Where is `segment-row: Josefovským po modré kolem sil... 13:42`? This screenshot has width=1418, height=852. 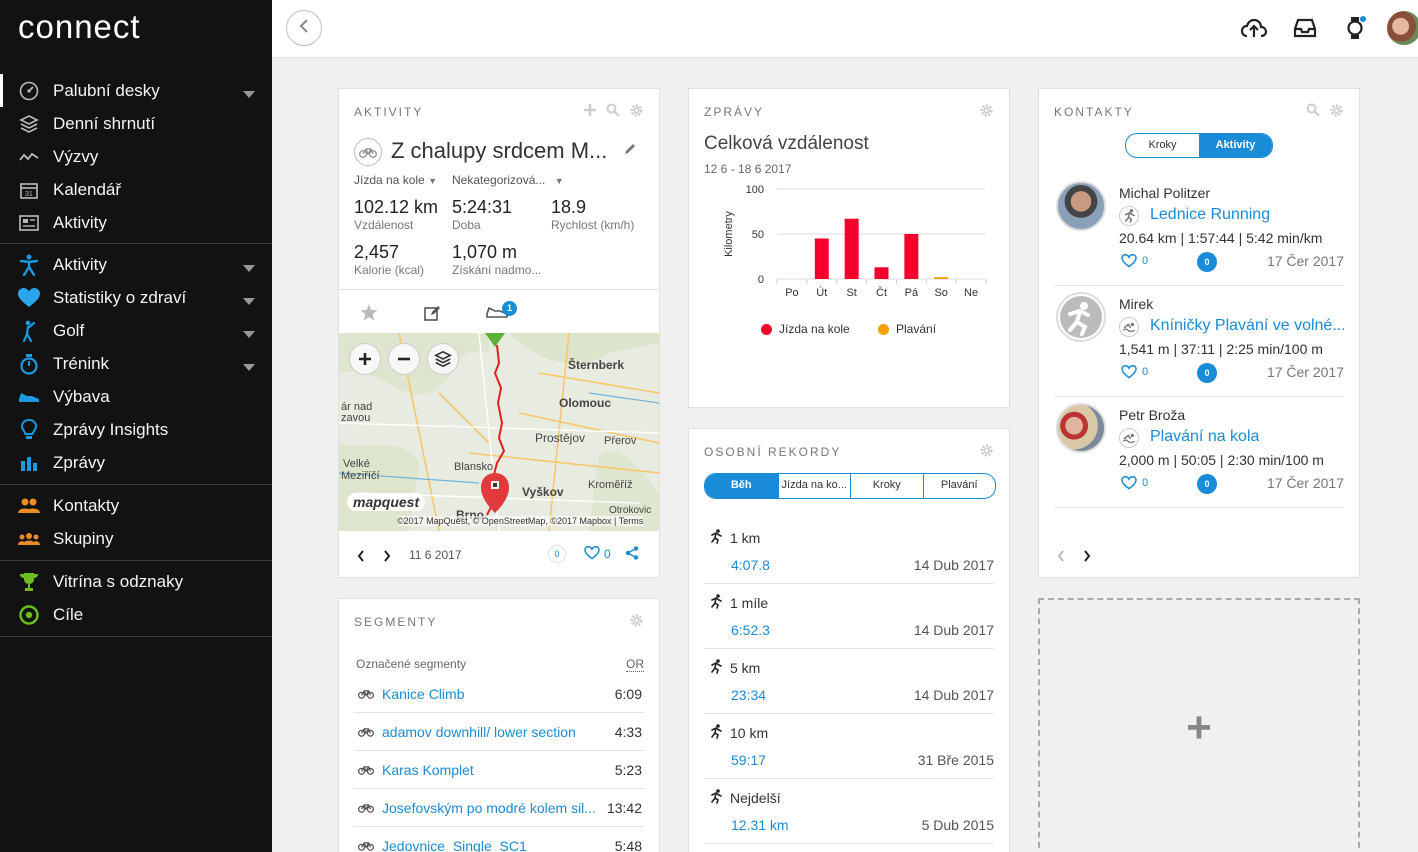 segment-row: Josefovským po modré kolem sil... 13:42 is located at coordinates (499, 808).